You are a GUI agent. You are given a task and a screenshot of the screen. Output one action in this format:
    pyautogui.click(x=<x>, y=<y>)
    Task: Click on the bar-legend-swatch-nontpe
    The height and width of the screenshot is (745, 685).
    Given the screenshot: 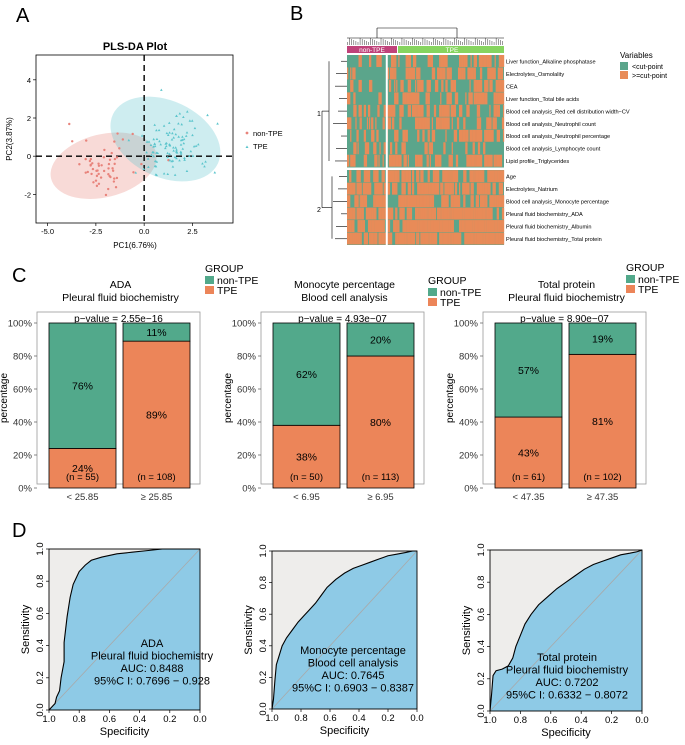 What is the action you would take?
    pyautogui.click(x=432, y=292)
    